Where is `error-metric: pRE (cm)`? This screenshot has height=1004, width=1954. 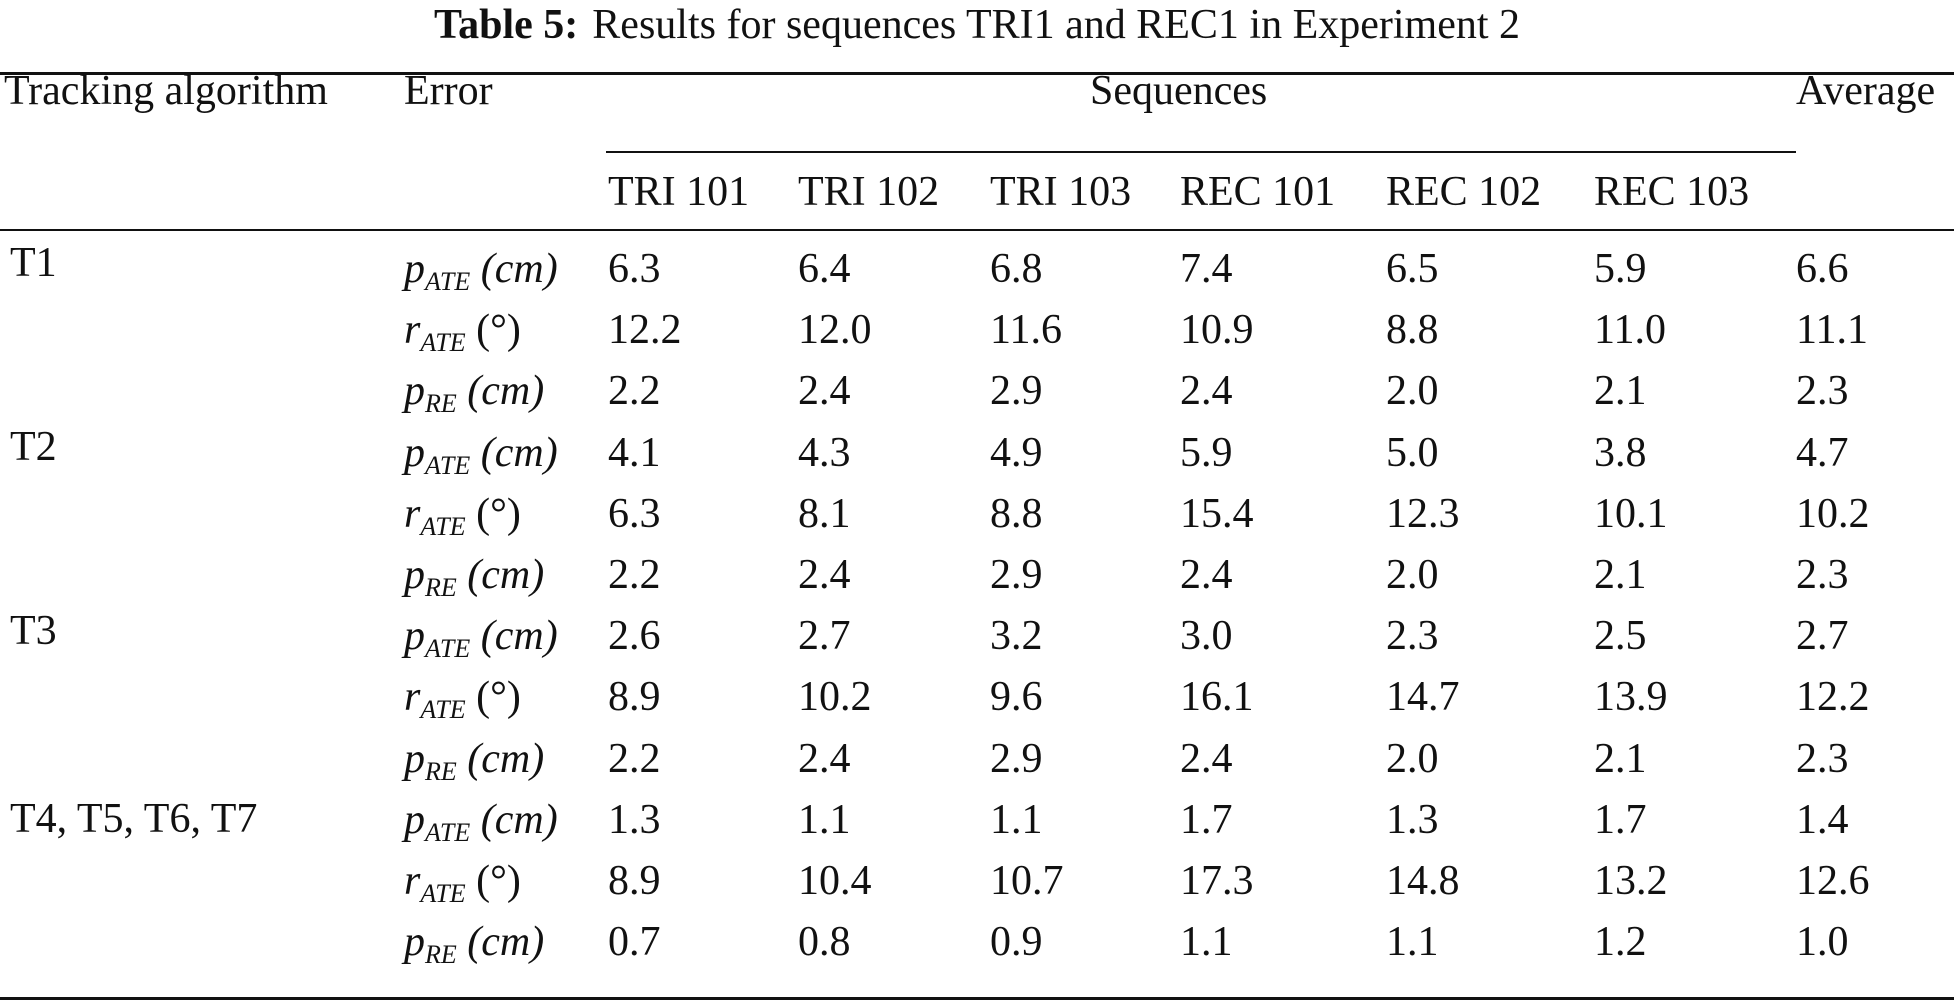
error-metric: pRE (cm) is located at coordinates (474, 765).